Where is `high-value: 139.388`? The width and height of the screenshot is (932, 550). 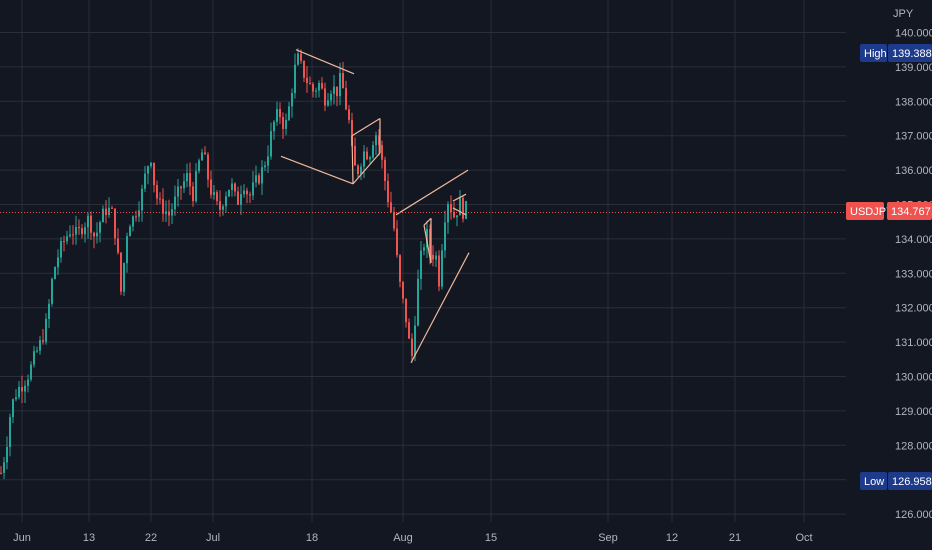 high-value: 139.388 is located at coordinates (912, 54).